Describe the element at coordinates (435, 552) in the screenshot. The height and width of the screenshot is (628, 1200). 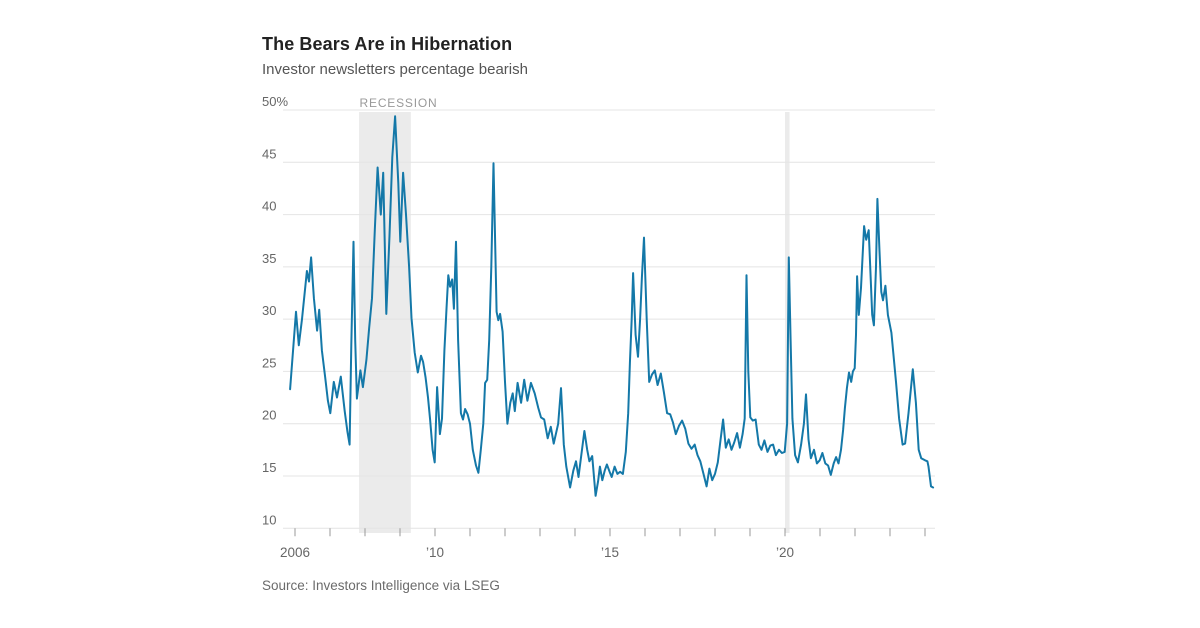
I see `x-axis-label: ’10` at that location.